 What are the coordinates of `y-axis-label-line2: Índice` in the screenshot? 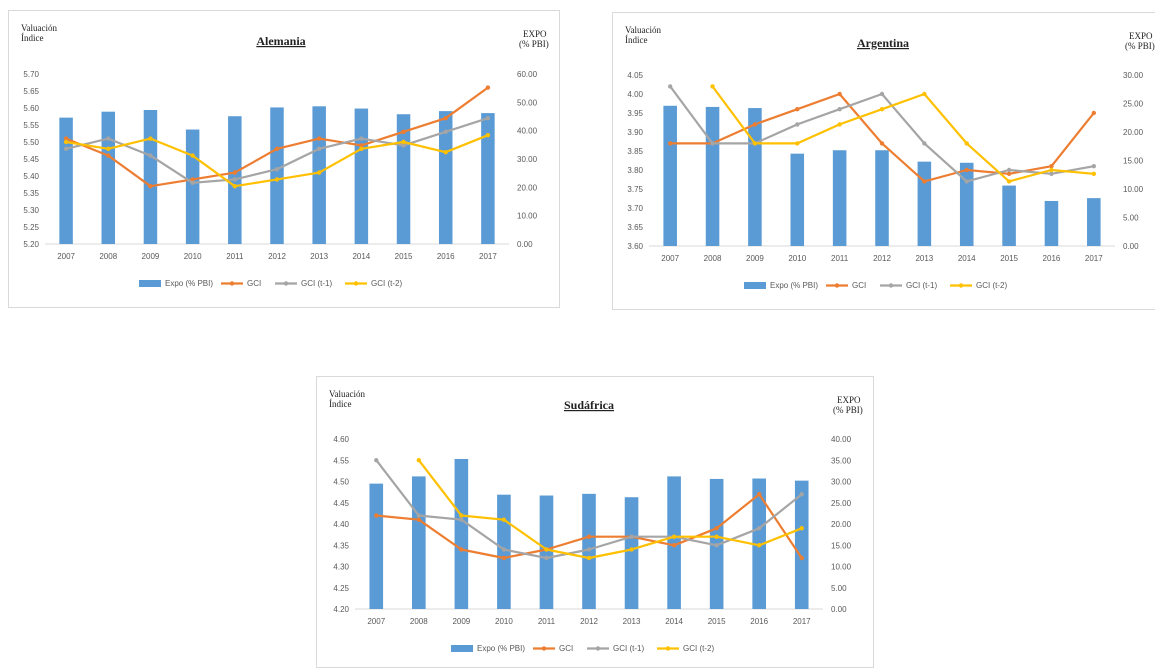 It's located at (340, 404).